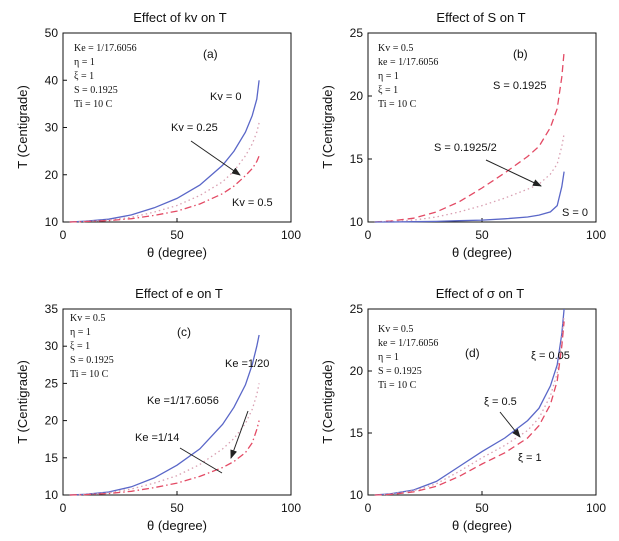  Describe the element at coordinates (291, 235) in the screenshot. I see `panel-a-xtick-label: 100` at that location.